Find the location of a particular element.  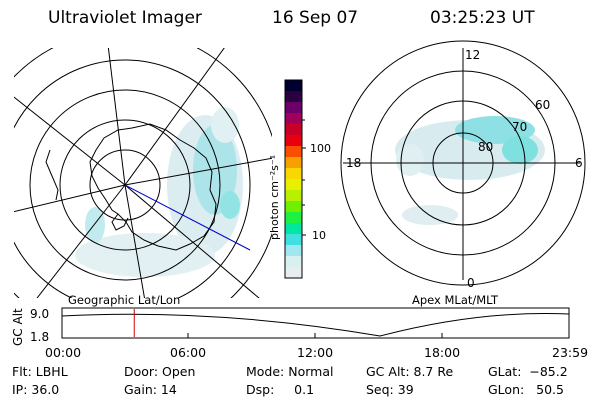

mlat-label-70: 70 is located at coordinates (519, 127).